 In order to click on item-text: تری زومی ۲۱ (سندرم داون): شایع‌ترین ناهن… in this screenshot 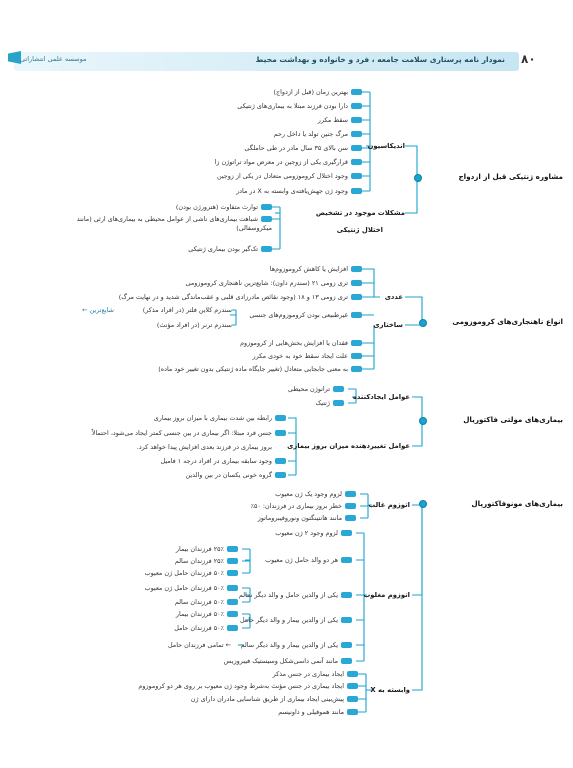, I will do `click(266, 283)`.